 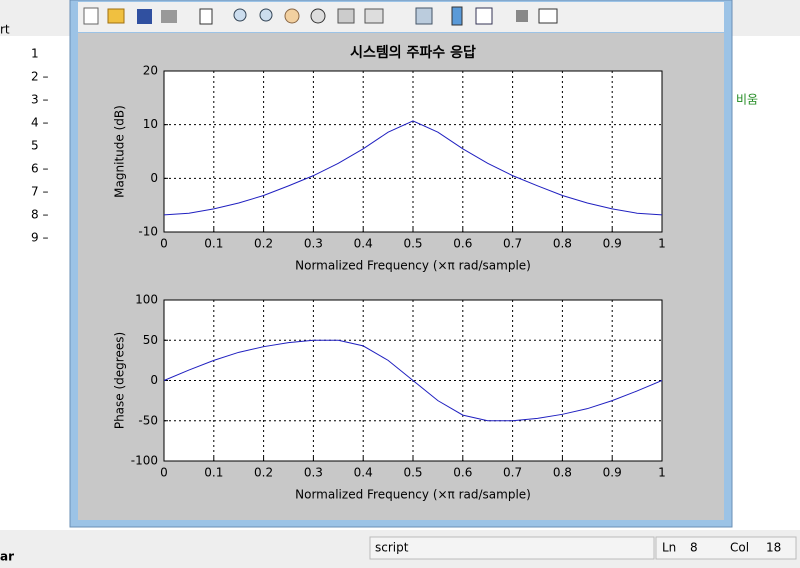 What do you see at coordinates (669, 548) in the screenshot?
I see `status-ln-label: Ln` at bounding box center [669, 548].